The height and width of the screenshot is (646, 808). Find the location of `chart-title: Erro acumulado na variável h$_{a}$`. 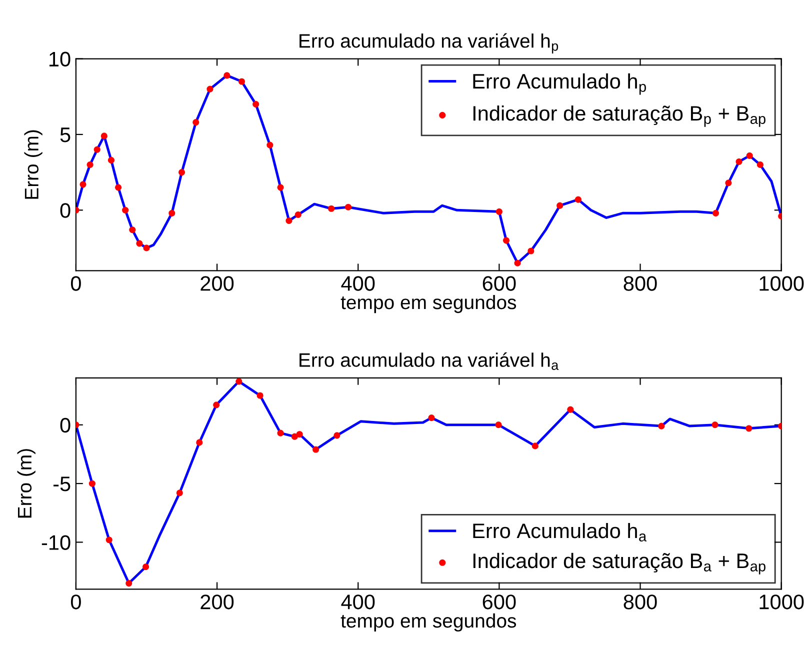

chart-title: Erro acumulado na variável h$_{a}$ is located at coordinates (429, 361).